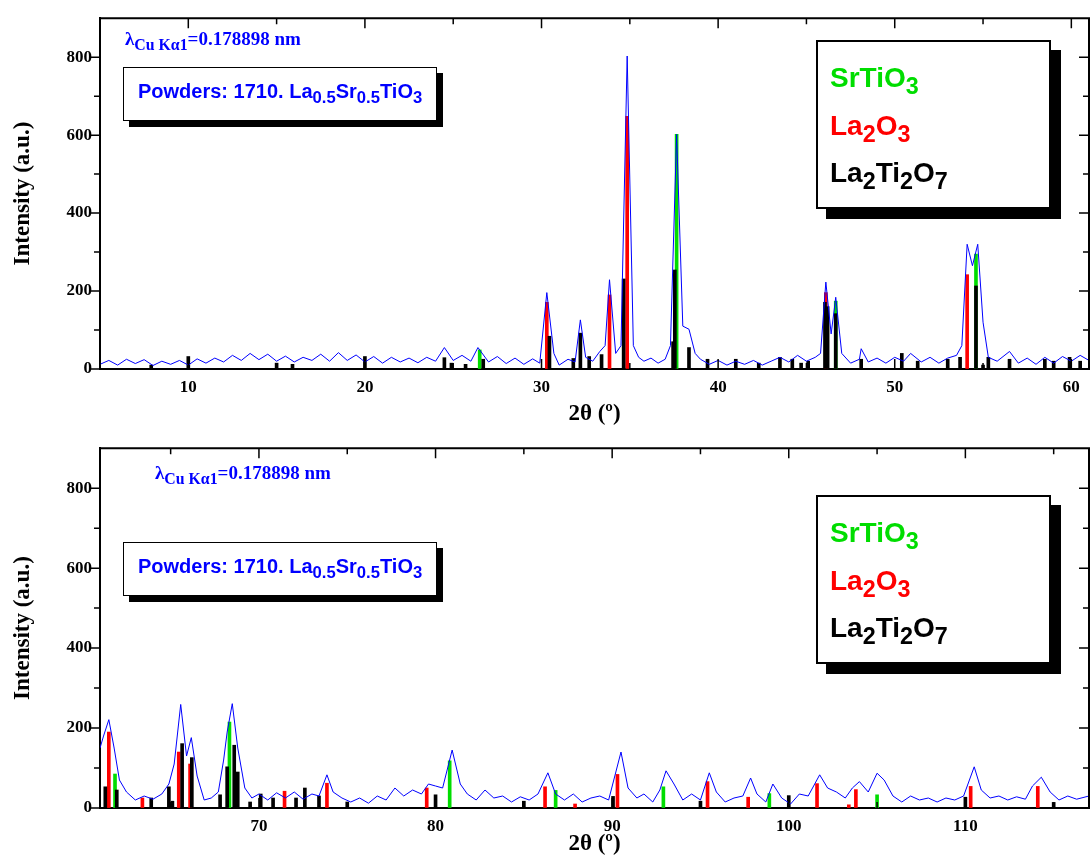 The image size is (1091, 860). Describe the element at coordinates (436, 825) in the screenshot. I see `x-tick-label: 80` at that location.